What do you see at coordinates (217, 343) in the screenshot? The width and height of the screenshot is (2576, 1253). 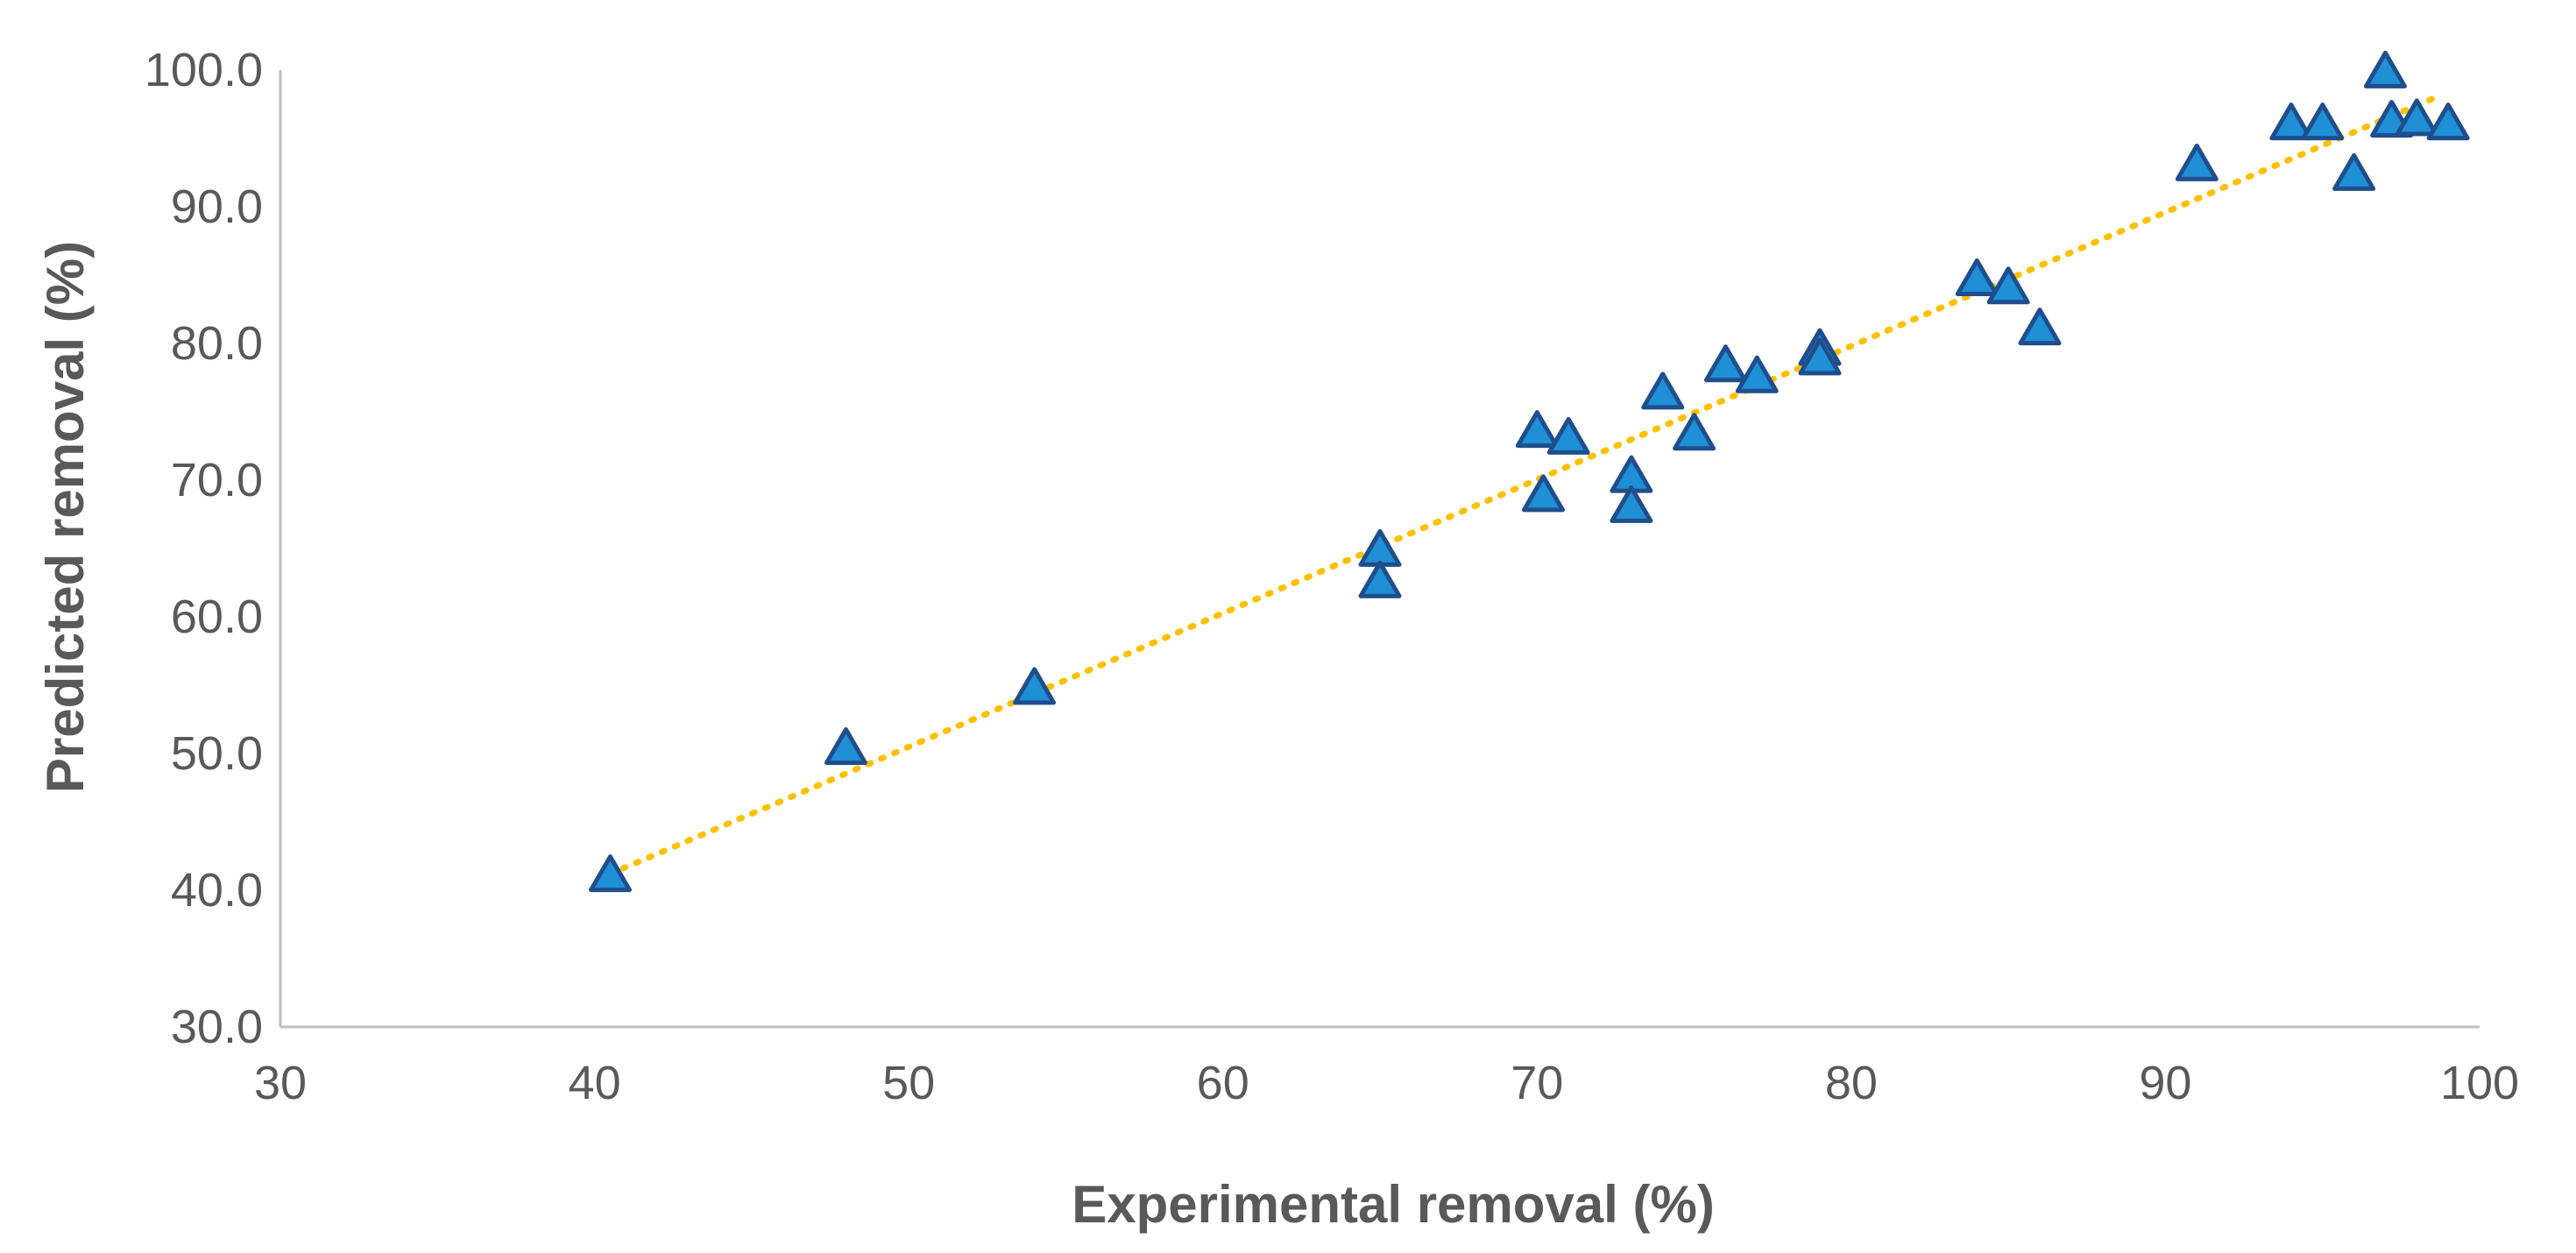 I see `y-tick-label: 80.0` at bounding box center [217, 343].